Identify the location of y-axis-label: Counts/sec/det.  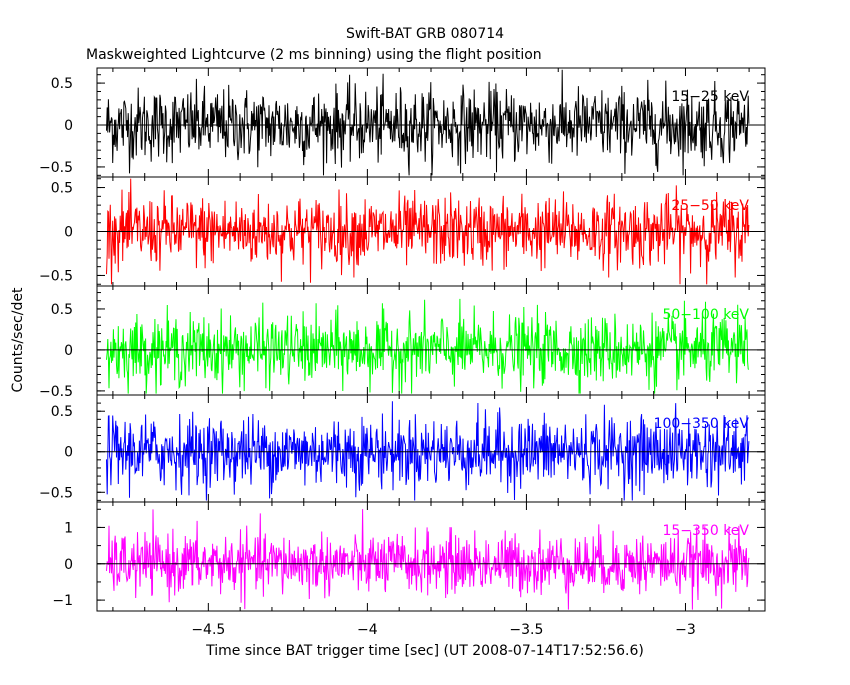
(18, 339).